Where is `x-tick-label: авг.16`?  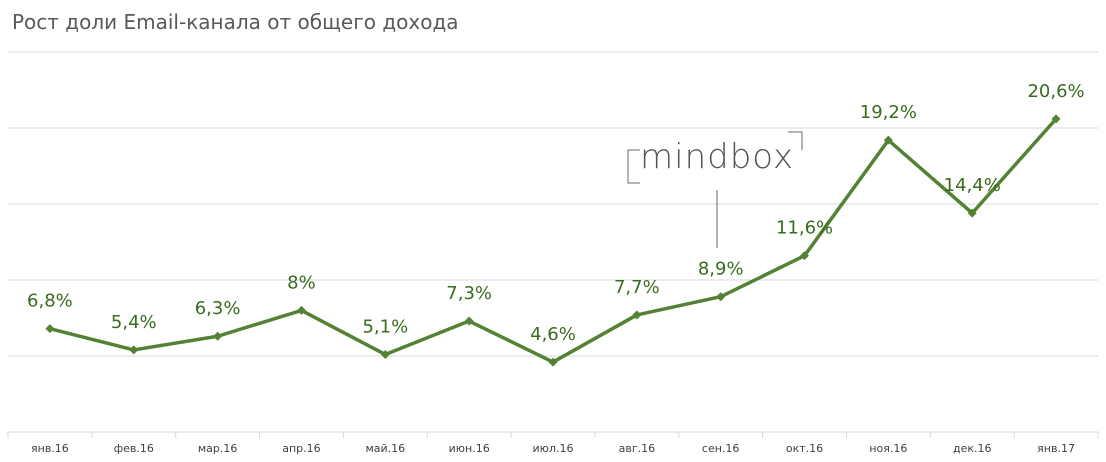
x-tick-label: авг.16 is located at coordinates (637, 448).